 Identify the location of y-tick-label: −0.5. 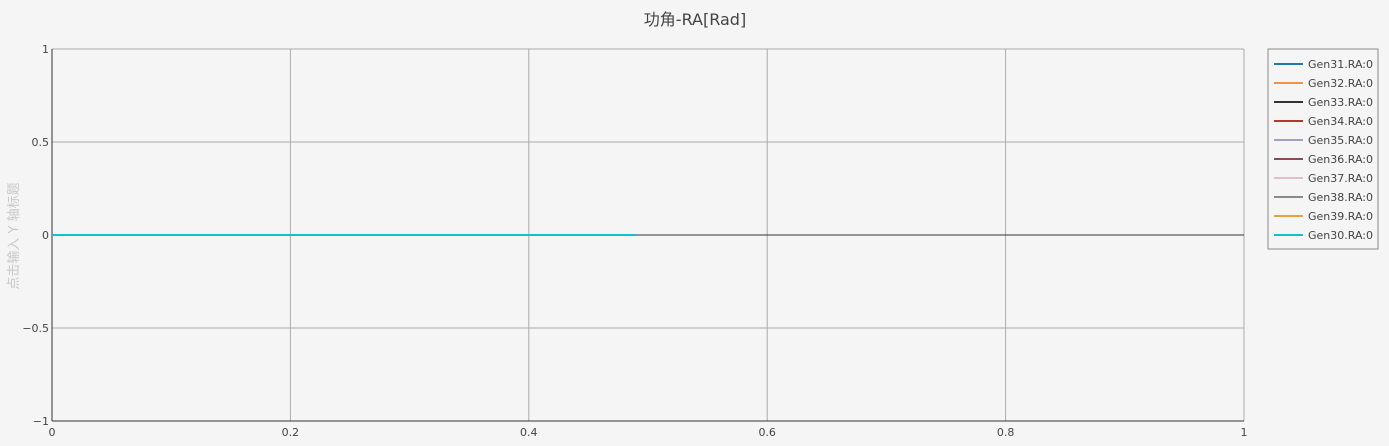
(35, 328).